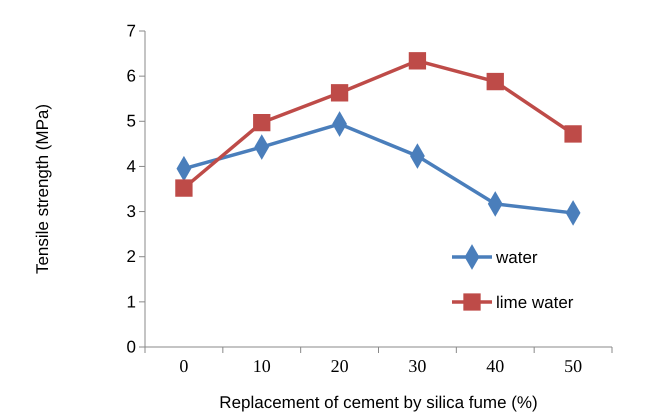 The height and width of the screenshot is (412, 651). What do you see at coordinates (131, 346) in the screenshot?
I see `y-tick-label: 0` at bounding box center [131, 346].